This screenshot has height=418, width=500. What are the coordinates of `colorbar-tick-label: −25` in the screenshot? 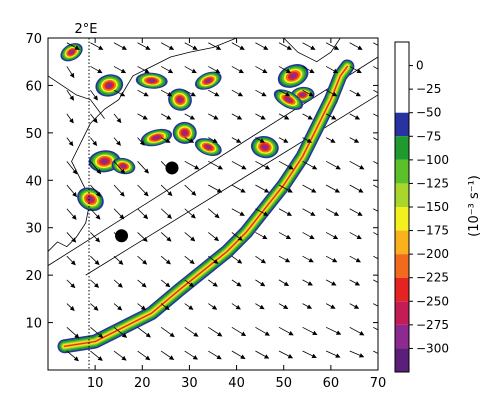 It's located at (428, 89).